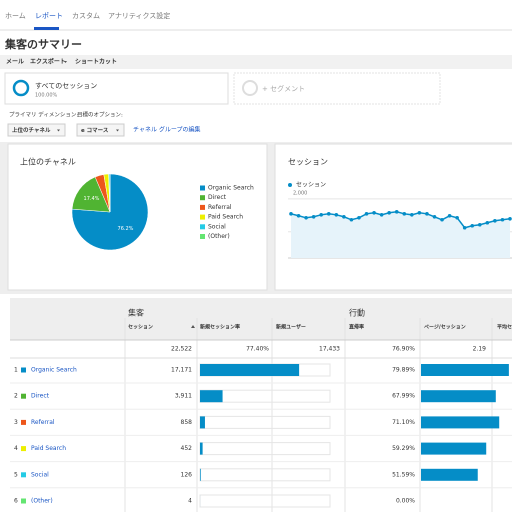 This screenshot has width=512, height=512. What do you see at coordinates (480, 349) in the screenshot?
I see `total-cell: 2.19` at bounding box center [480, 349].